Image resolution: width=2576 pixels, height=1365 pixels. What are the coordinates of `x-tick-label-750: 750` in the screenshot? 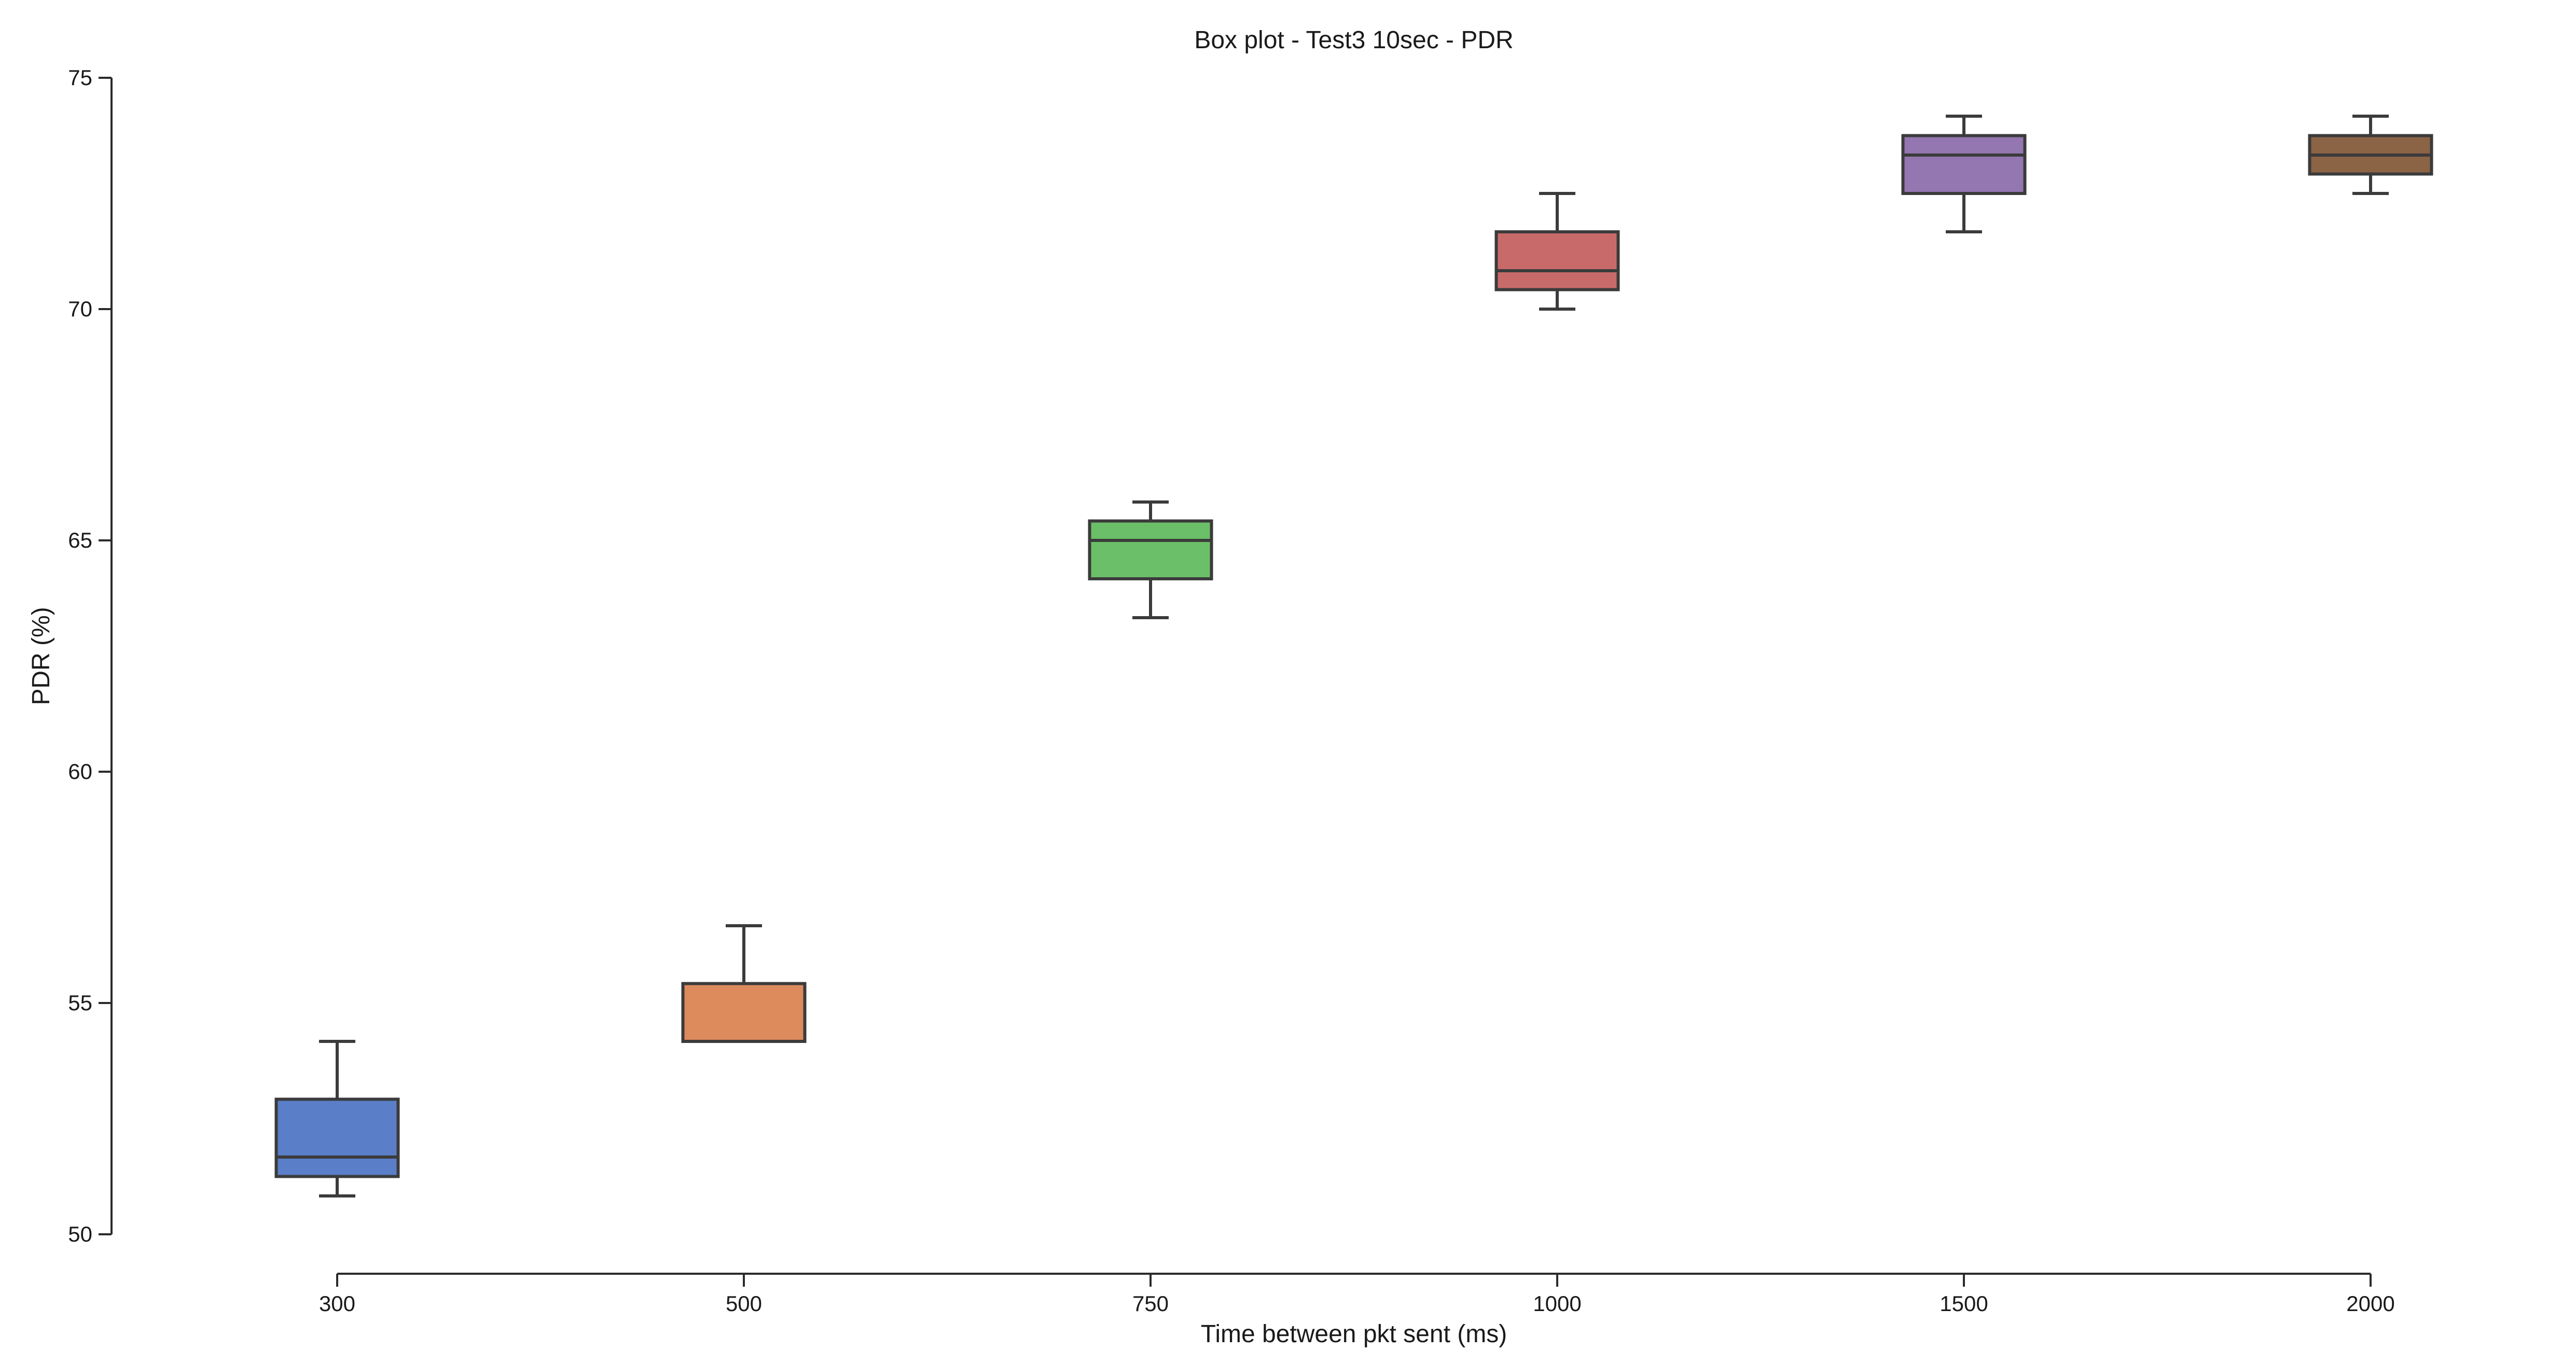 It's located at (1150, 1303).